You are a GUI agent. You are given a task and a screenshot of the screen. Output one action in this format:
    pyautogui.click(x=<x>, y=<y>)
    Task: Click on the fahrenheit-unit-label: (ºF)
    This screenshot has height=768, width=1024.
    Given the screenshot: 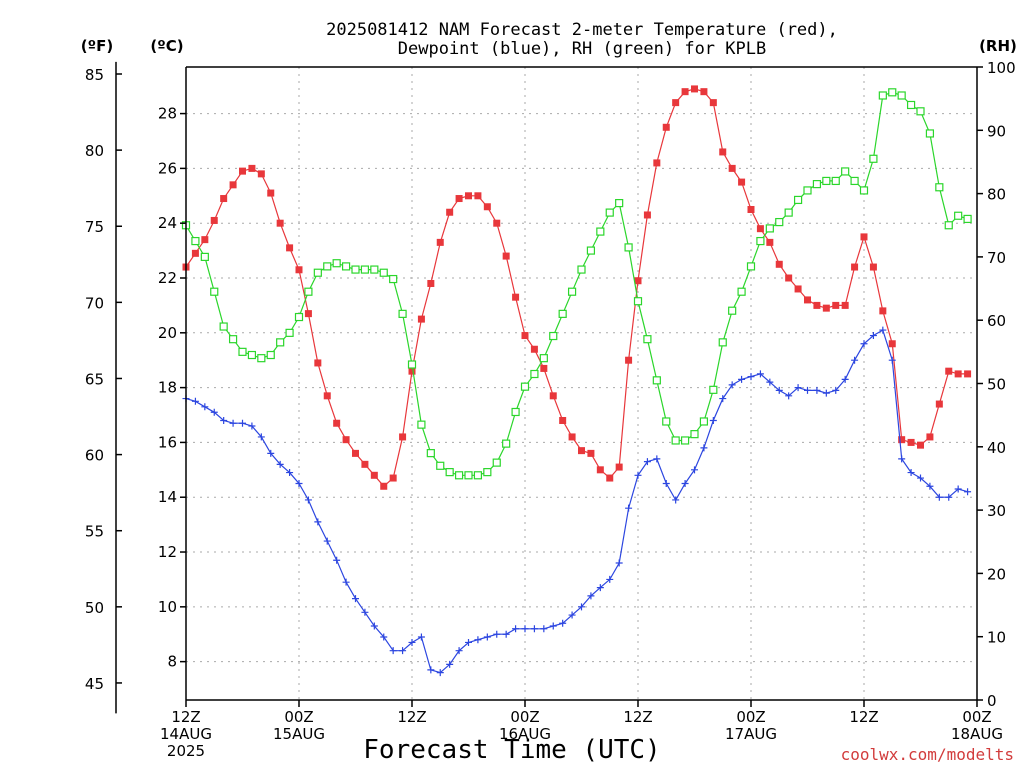 What is the action you would take?
    pyautogui.click(x=97, y=46)
    